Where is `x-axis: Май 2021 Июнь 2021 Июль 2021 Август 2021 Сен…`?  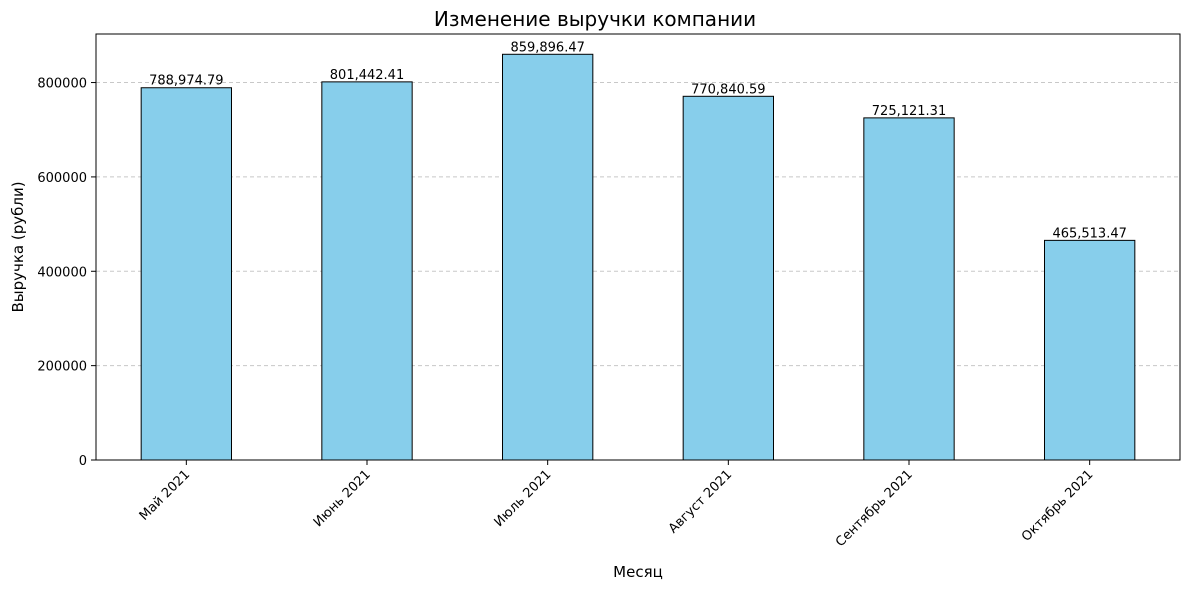
x-axis: Май 2021 Июнь 2021 Июль 2021 Август 2021 Сен… is located at coordinates (617, 505).